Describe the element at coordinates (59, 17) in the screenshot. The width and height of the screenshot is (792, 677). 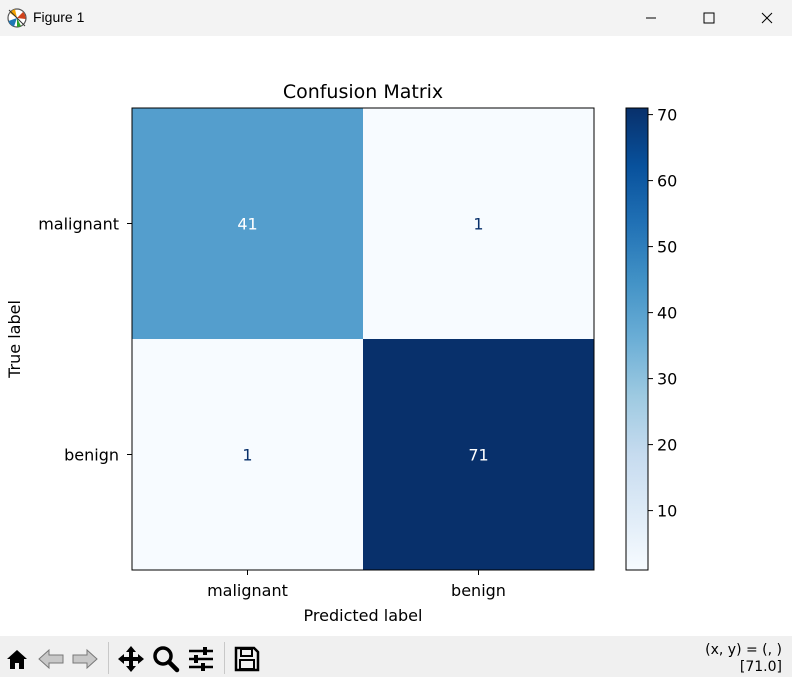
I see `window-title: Figure 1` at that location.